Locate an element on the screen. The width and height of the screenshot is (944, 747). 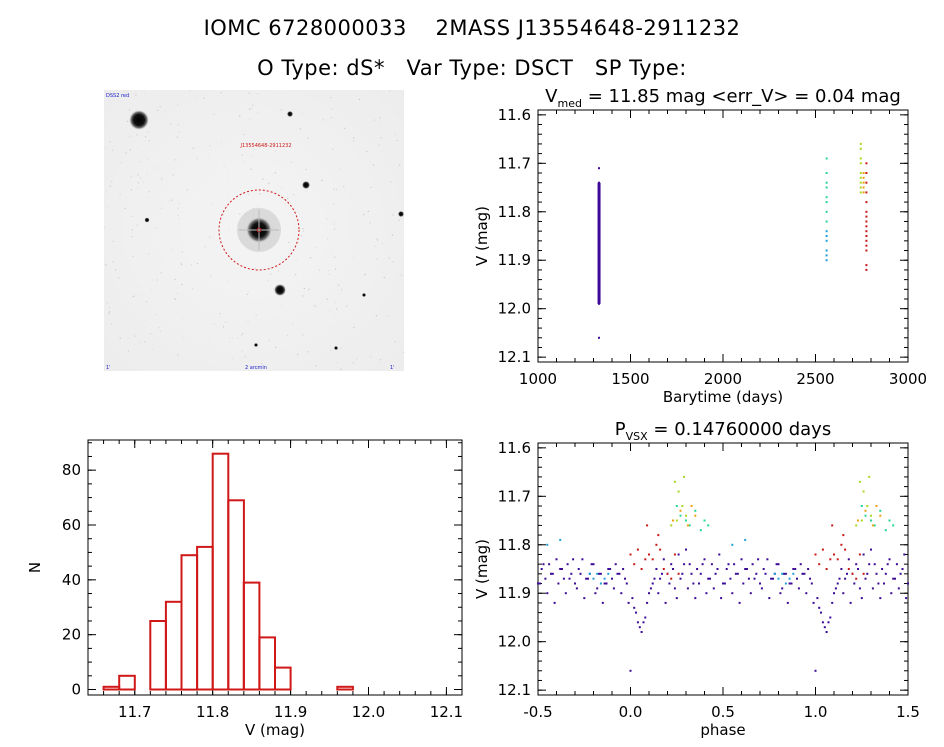
y-tick-label: 0 is located at coordinates (76, 690).